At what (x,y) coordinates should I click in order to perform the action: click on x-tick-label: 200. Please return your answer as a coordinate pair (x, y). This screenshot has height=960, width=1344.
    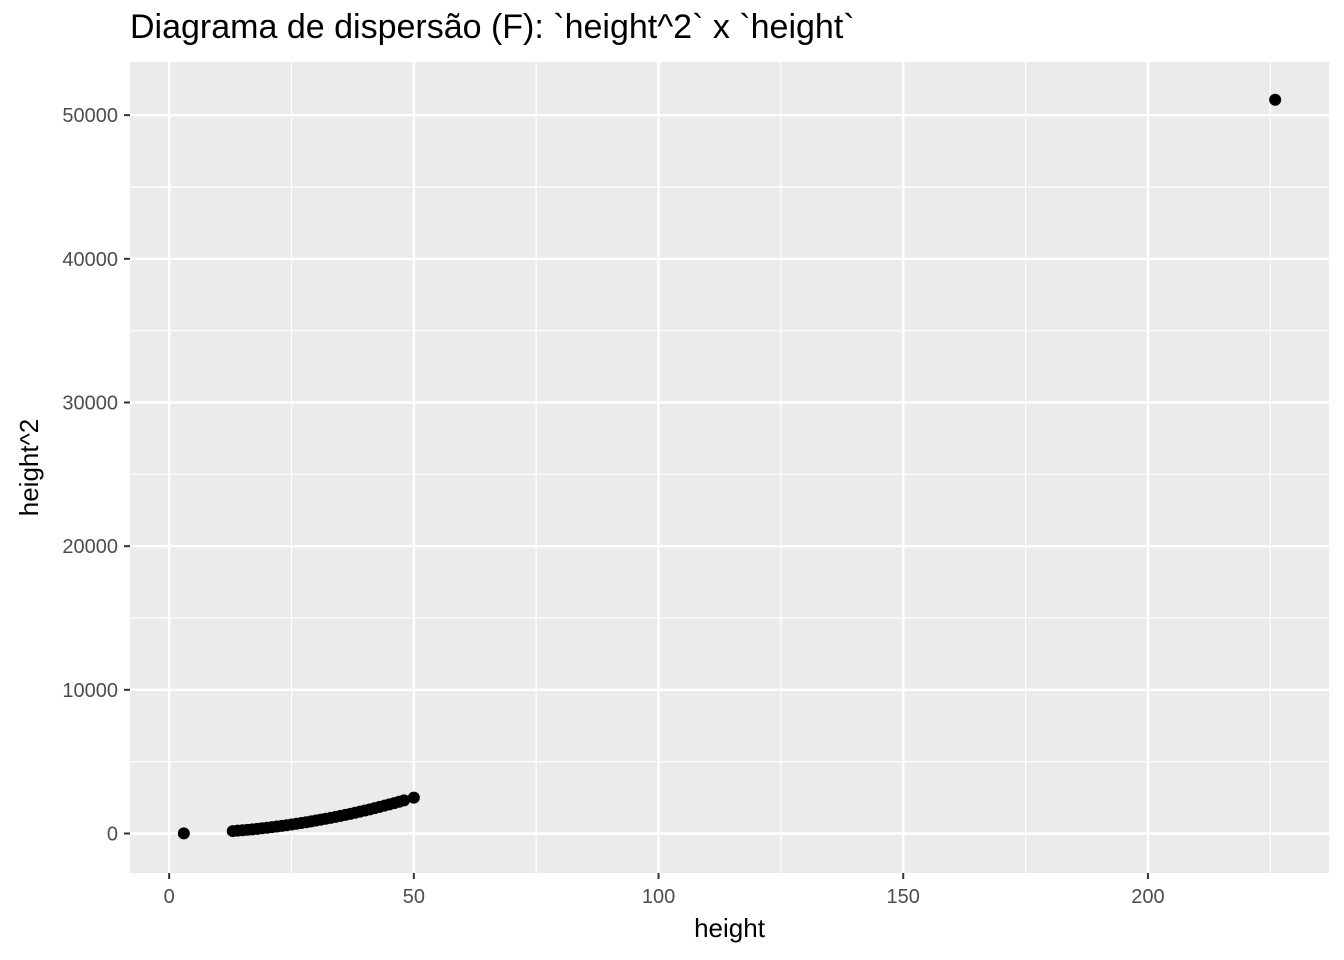
    Looking at the image, I should click on (1147, 897).